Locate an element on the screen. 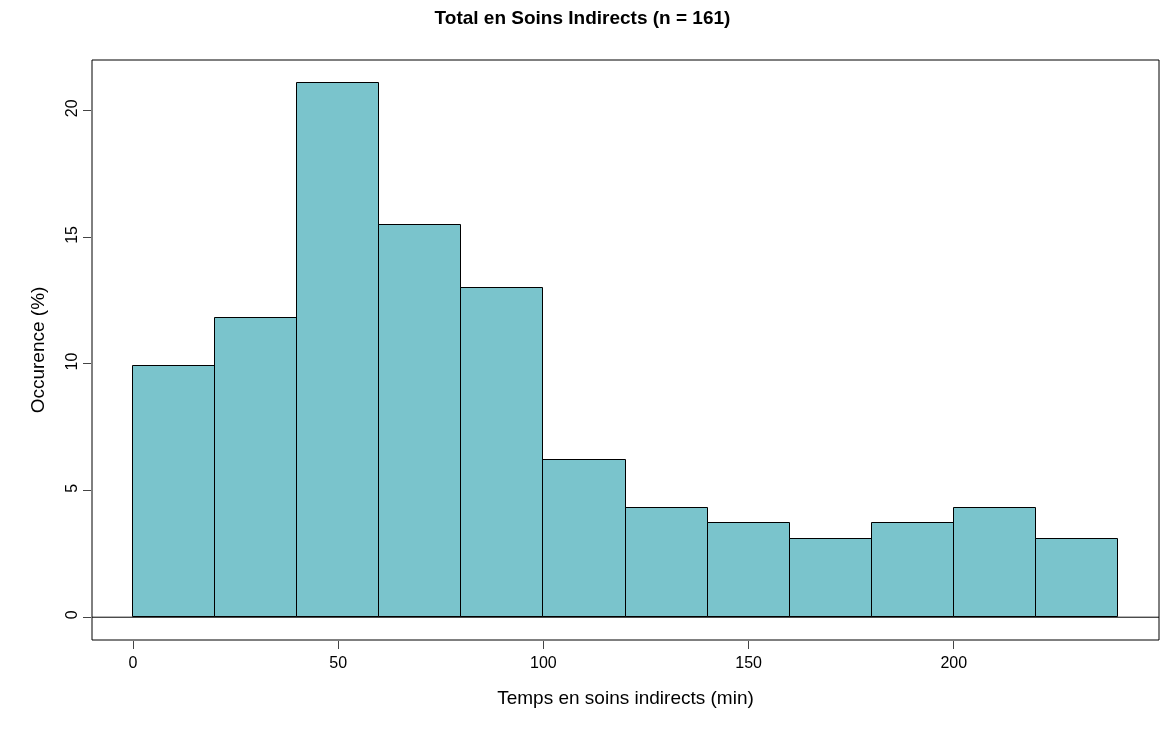 The width and height of the screenshot is (1165, 731). y-axis-title: Occurence (%) is located at coordinates (38, 350).